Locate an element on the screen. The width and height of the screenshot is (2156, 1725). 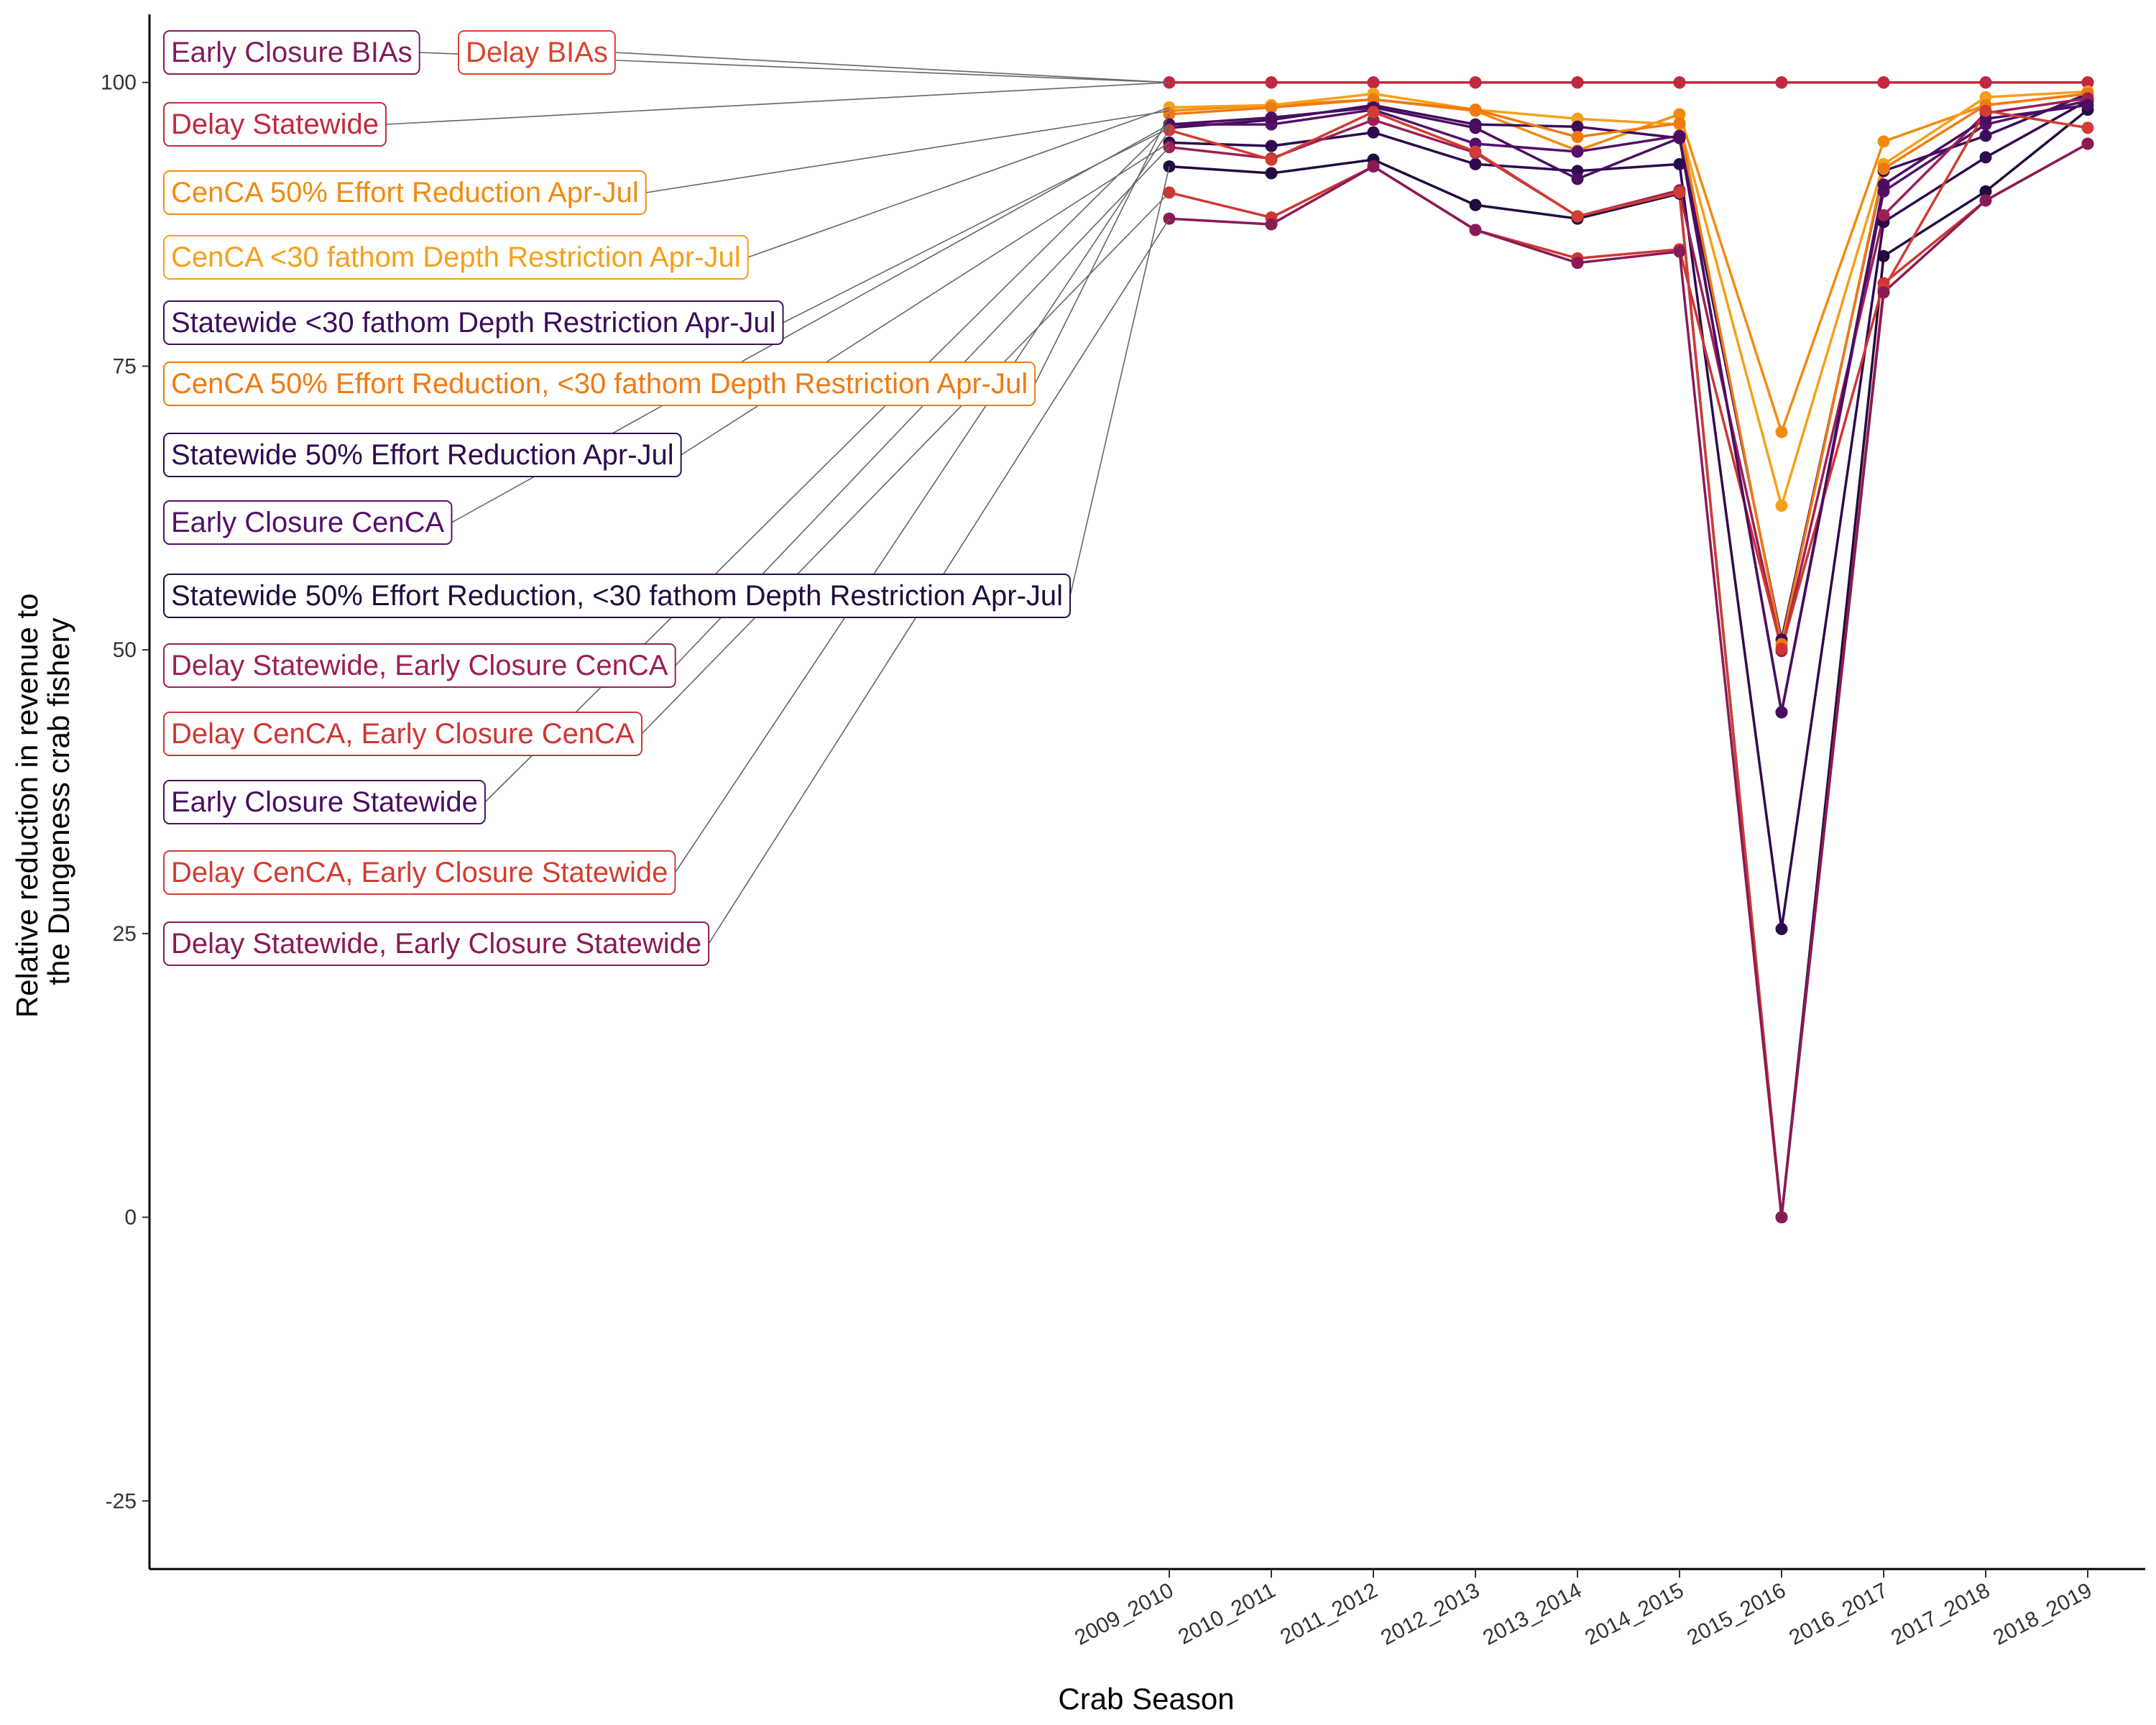
series-label-box: Early Closure CenCA is located at coordinates (308, 522).